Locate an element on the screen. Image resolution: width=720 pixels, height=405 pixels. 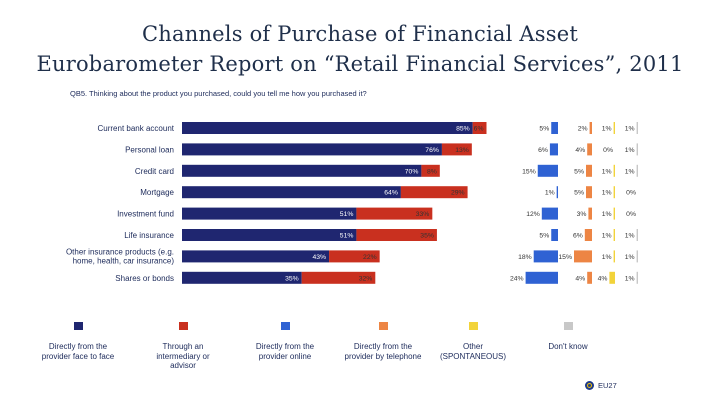
value-label-intermediary: 8% is located at coordinates (432, 171).